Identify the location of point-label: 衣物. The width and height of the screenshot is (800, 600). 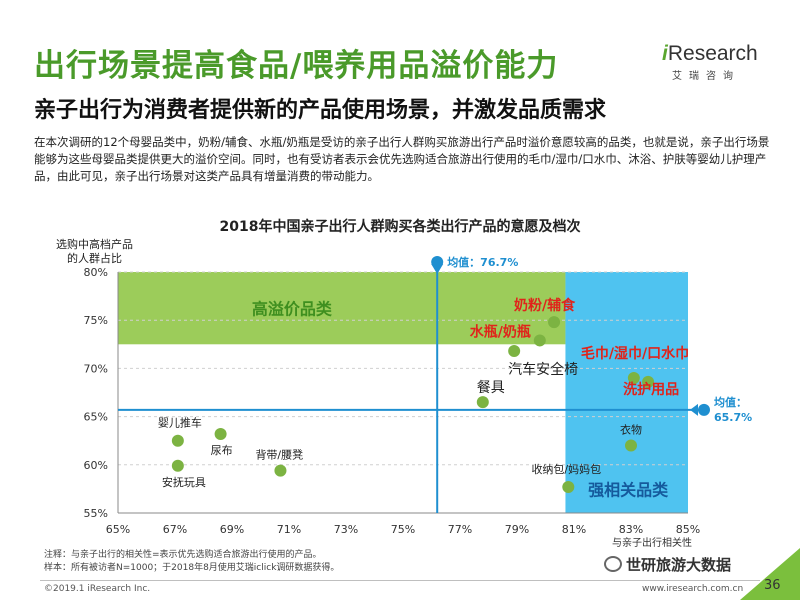
(631, 430).